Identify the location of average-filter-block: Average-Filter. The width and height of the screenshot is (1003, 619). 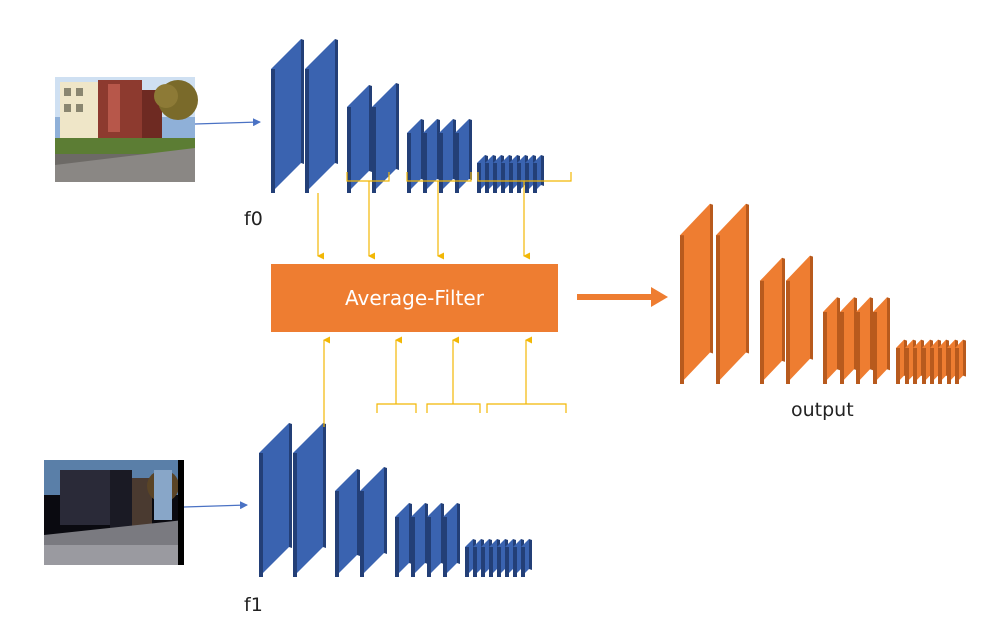
(414, 298).